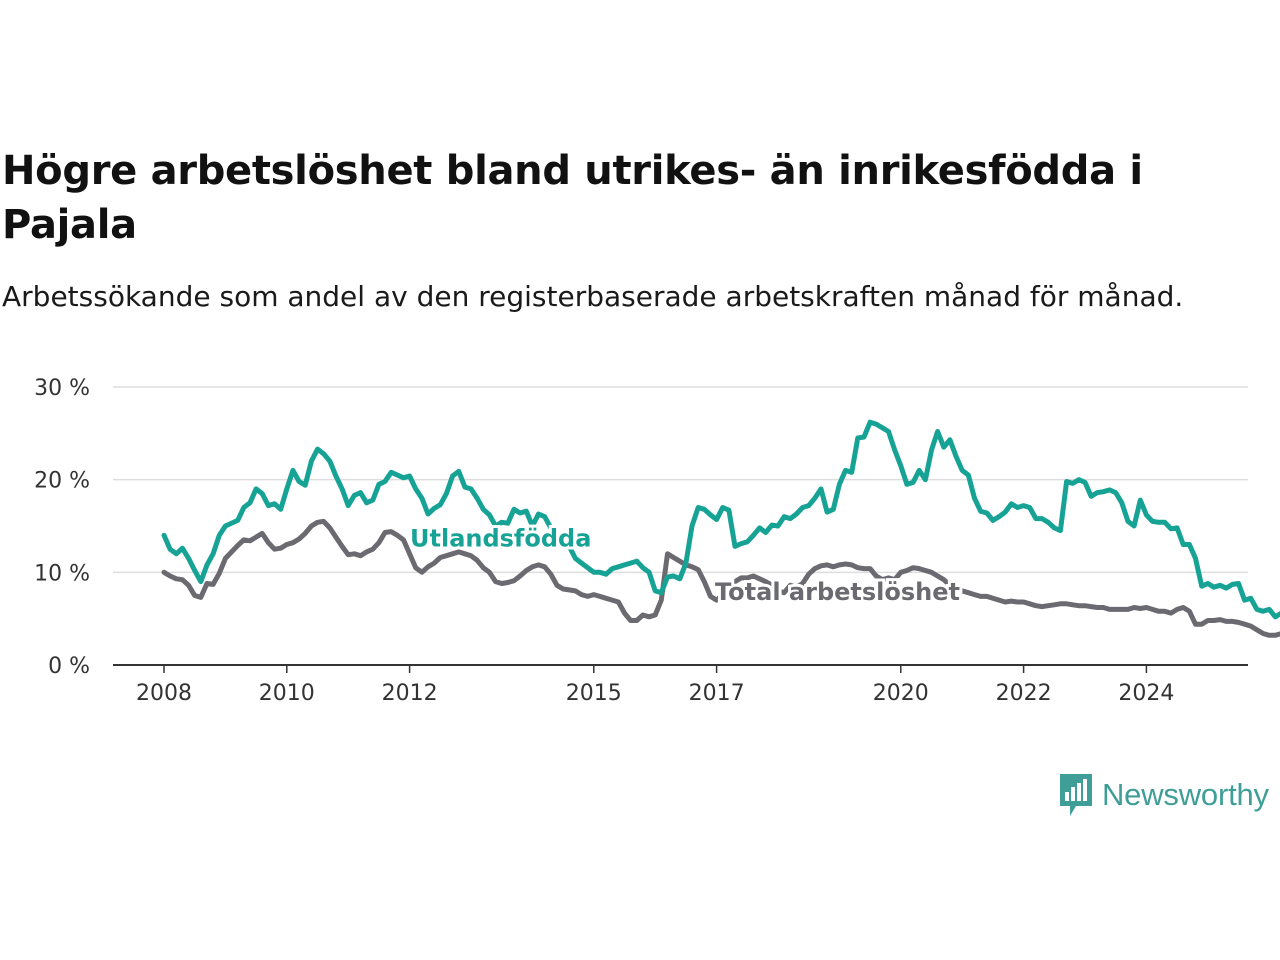  Describe the element at coordinates (837, 592) in the screenshot. I see `series-label-total: Total arbetslöshet` at that location.